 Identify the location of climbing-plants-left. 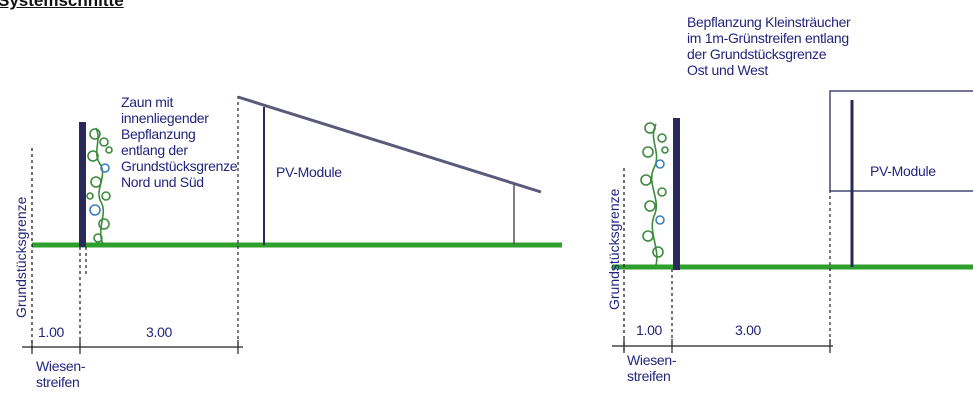
(99, 186).